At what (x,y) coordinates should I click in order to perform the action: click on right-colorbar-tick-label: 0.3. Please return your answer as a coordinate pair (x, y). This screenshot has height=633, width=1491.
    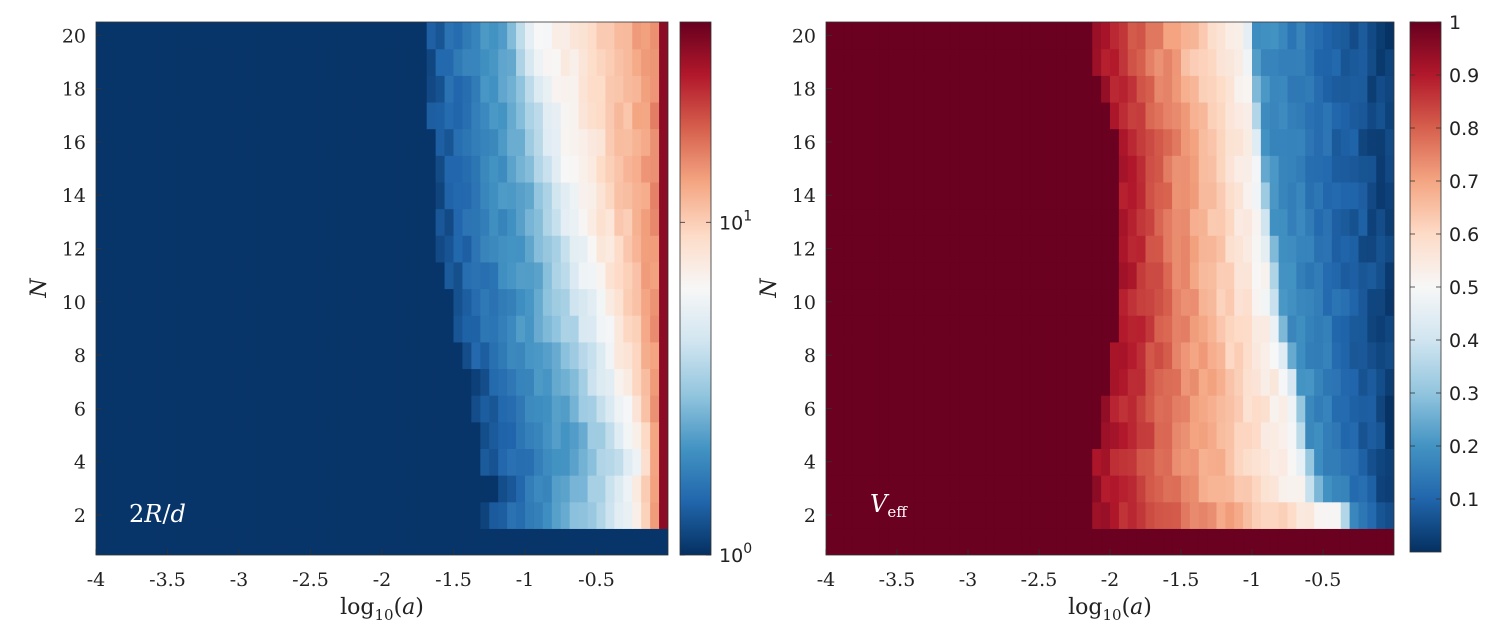
    Looking at the image, I should click on (1464, 394).